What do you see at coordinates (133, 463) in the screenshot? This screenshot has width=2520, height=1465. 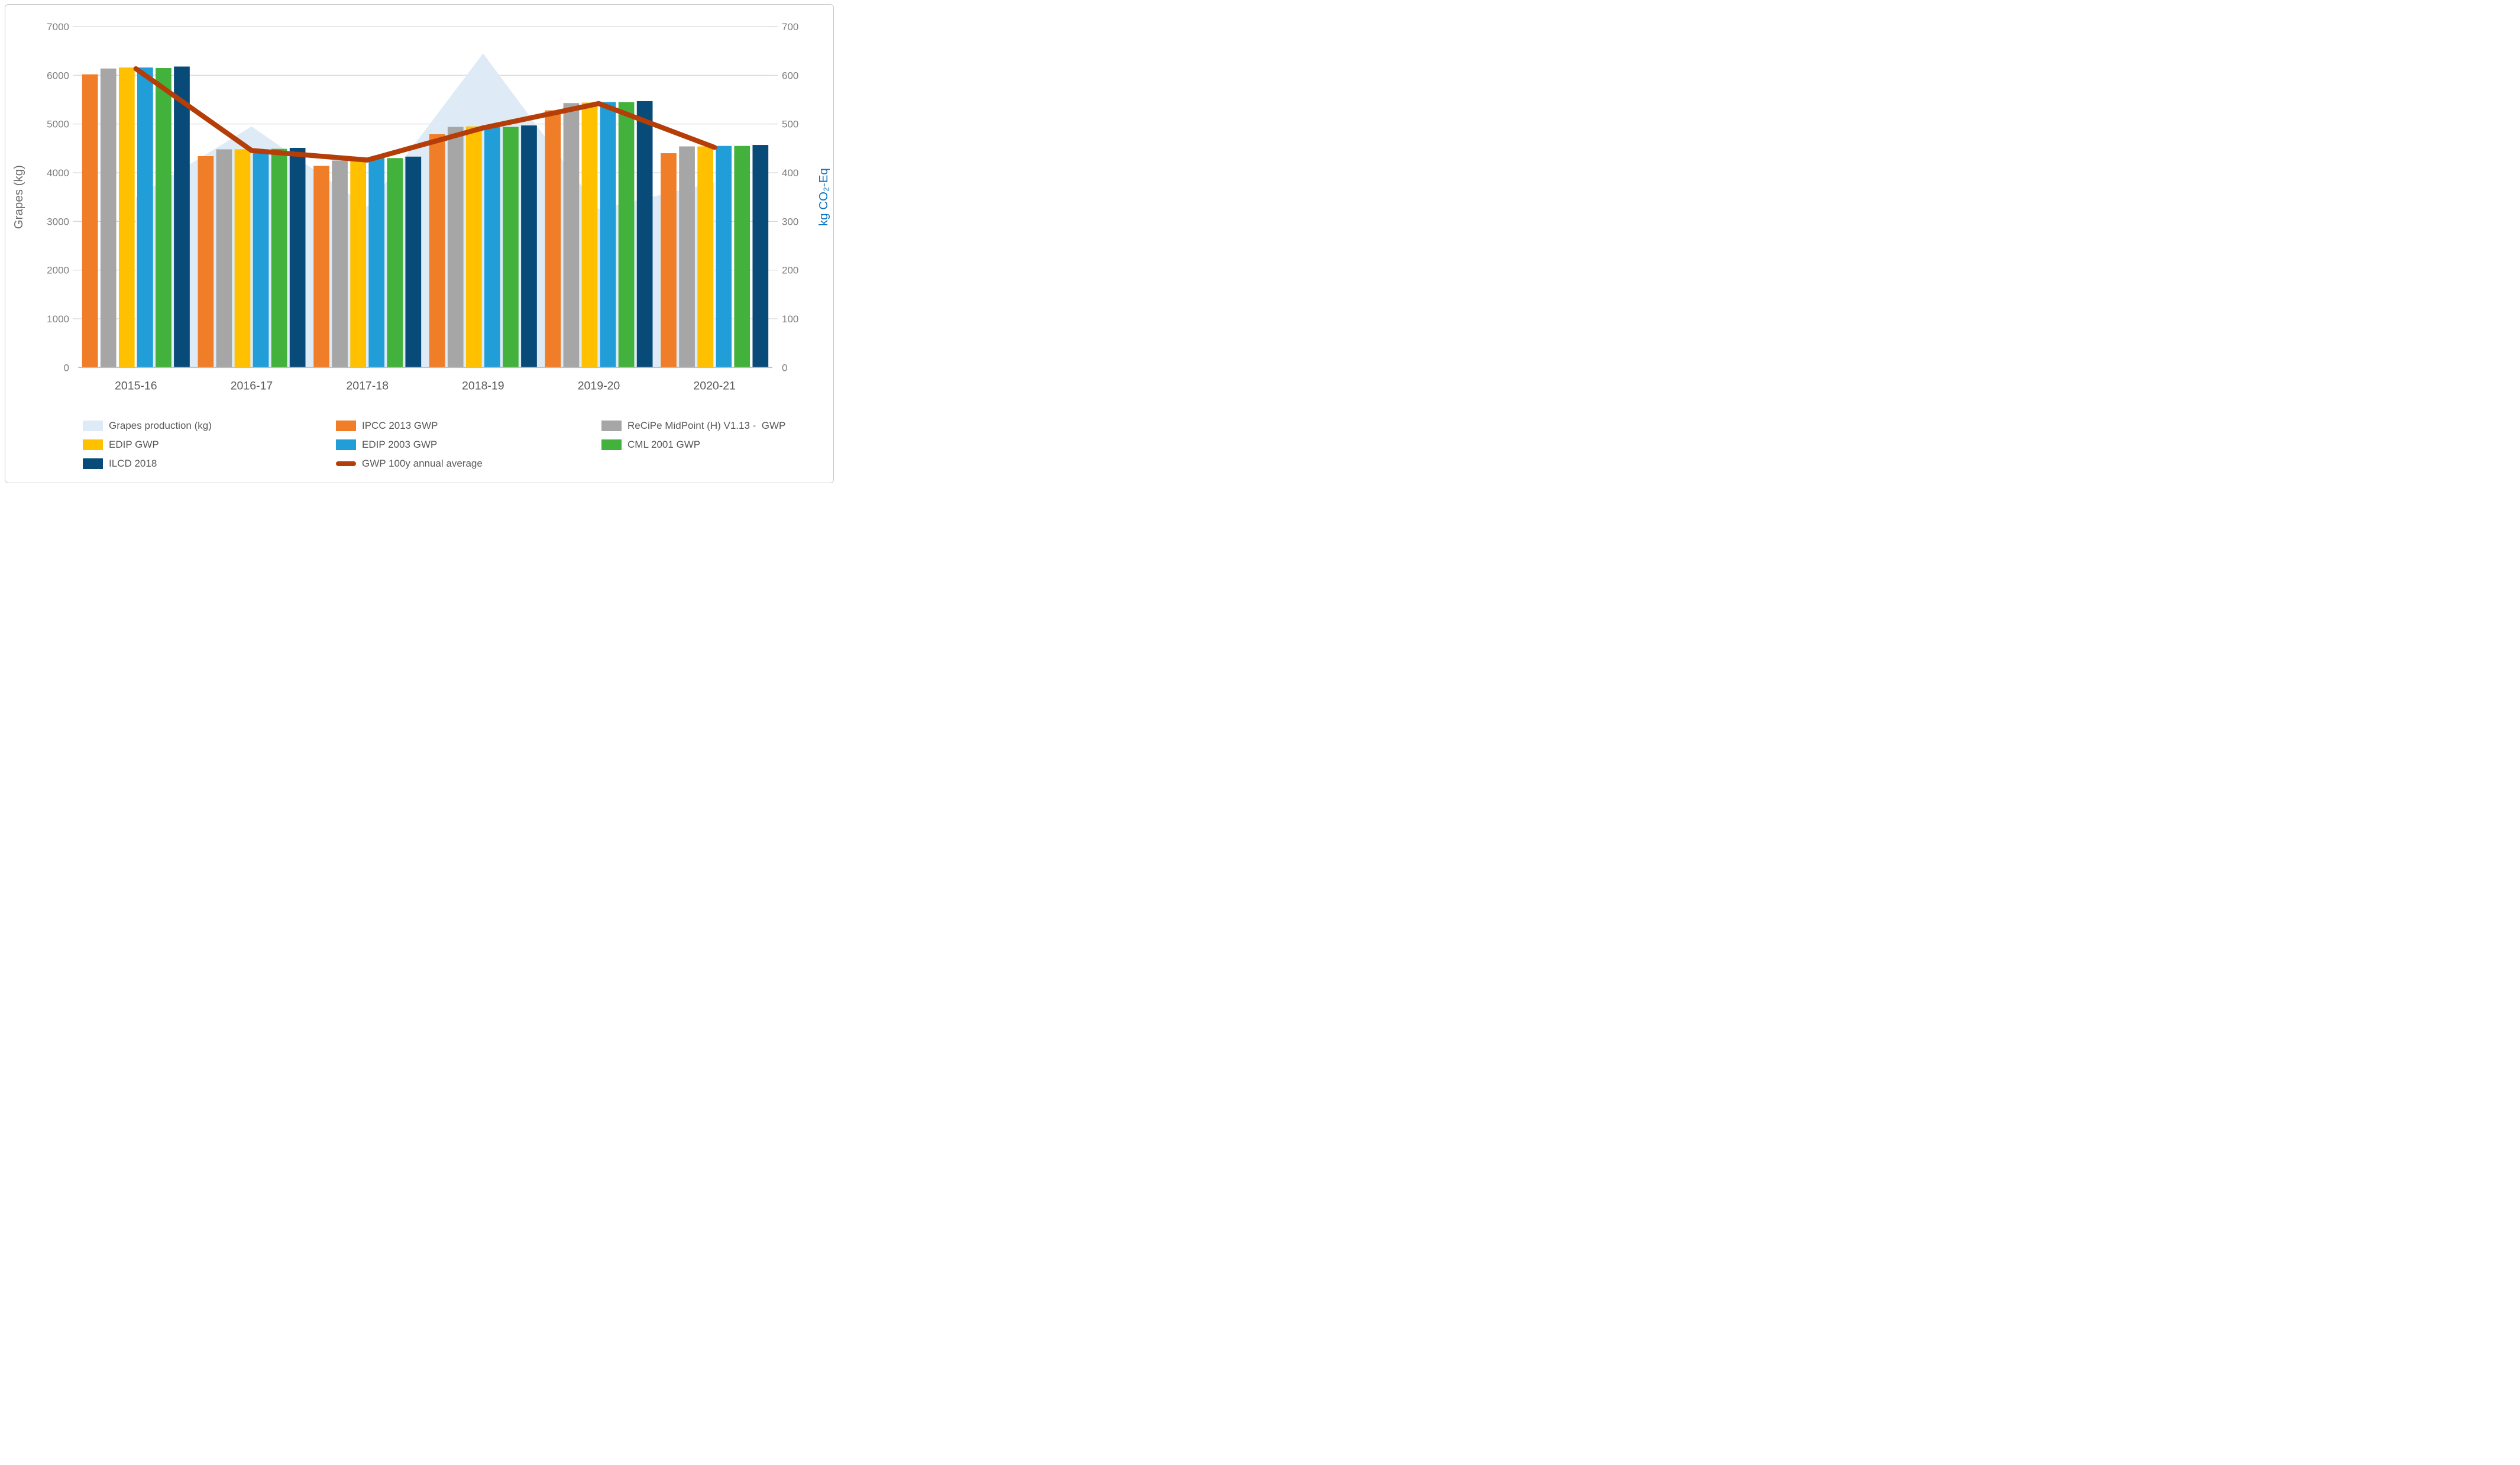 I see `legend-label: ILCD 2018` at bounding box center [133, 463].